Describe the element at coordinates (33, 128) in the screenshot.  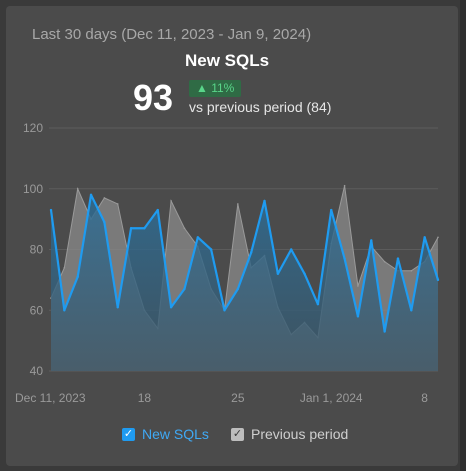
I see `y-tick-label: 120` at that location.